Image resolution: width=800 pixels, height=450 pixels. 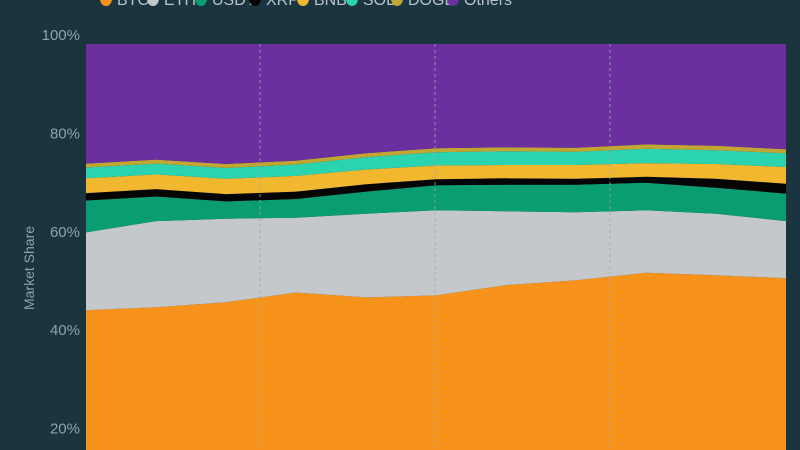 I want to click on y-tick-label: 20%, so click(x=65, y=429).